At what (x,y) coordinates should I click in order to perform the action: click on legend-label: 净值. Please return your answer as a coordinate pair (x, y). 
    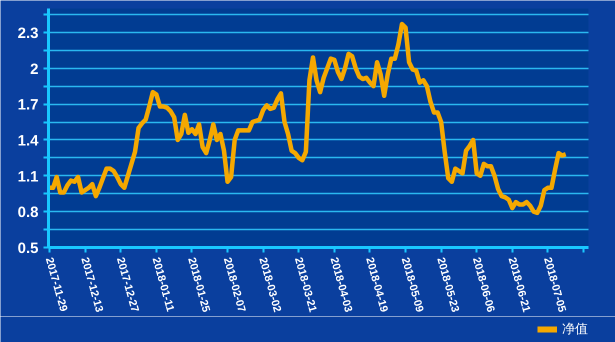
    Looking at the image, I should click on (575, 329).